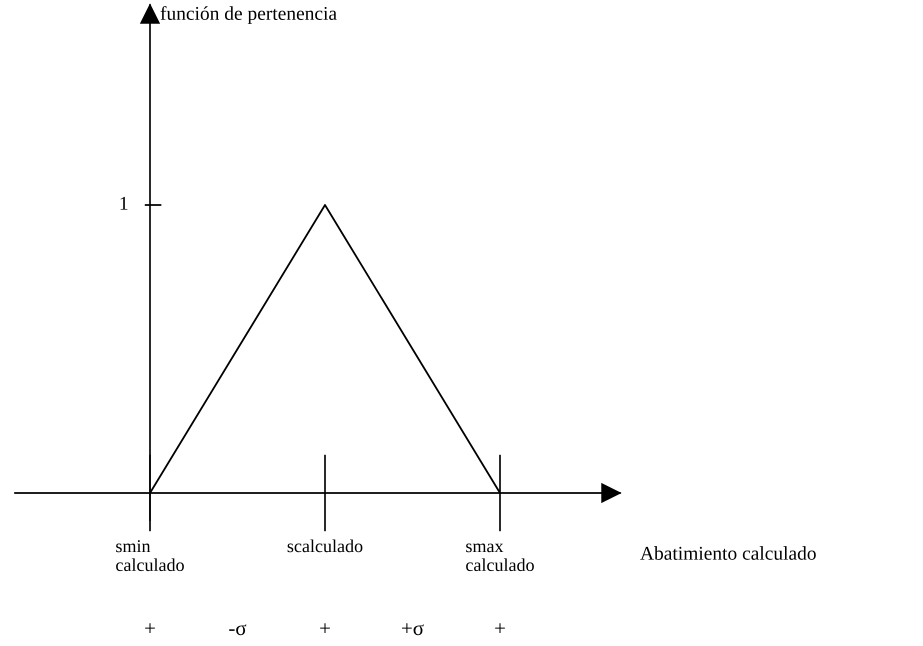  I want to click on x-tick-label: smax calculado, so click(500, 558).